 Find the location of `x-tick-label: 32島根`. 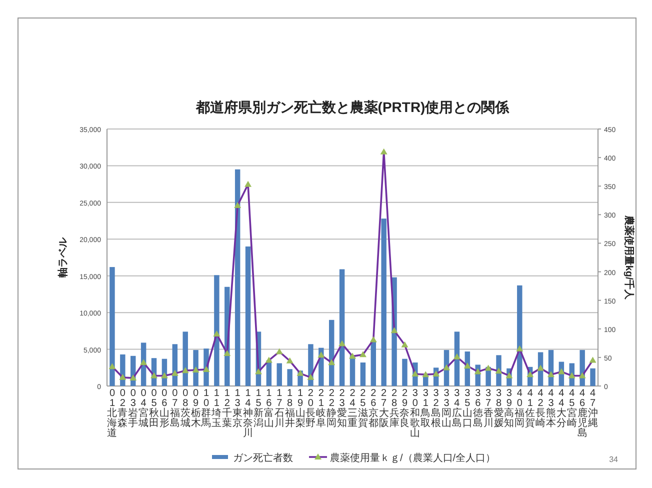

x-tick-label: 32島根 is located at coordinates (436, 408).